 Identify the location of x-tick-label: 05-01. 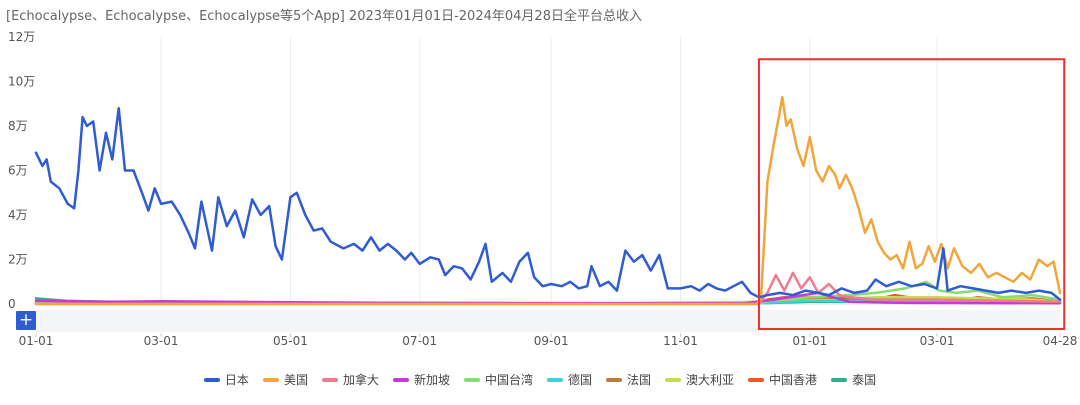
(290, 341).